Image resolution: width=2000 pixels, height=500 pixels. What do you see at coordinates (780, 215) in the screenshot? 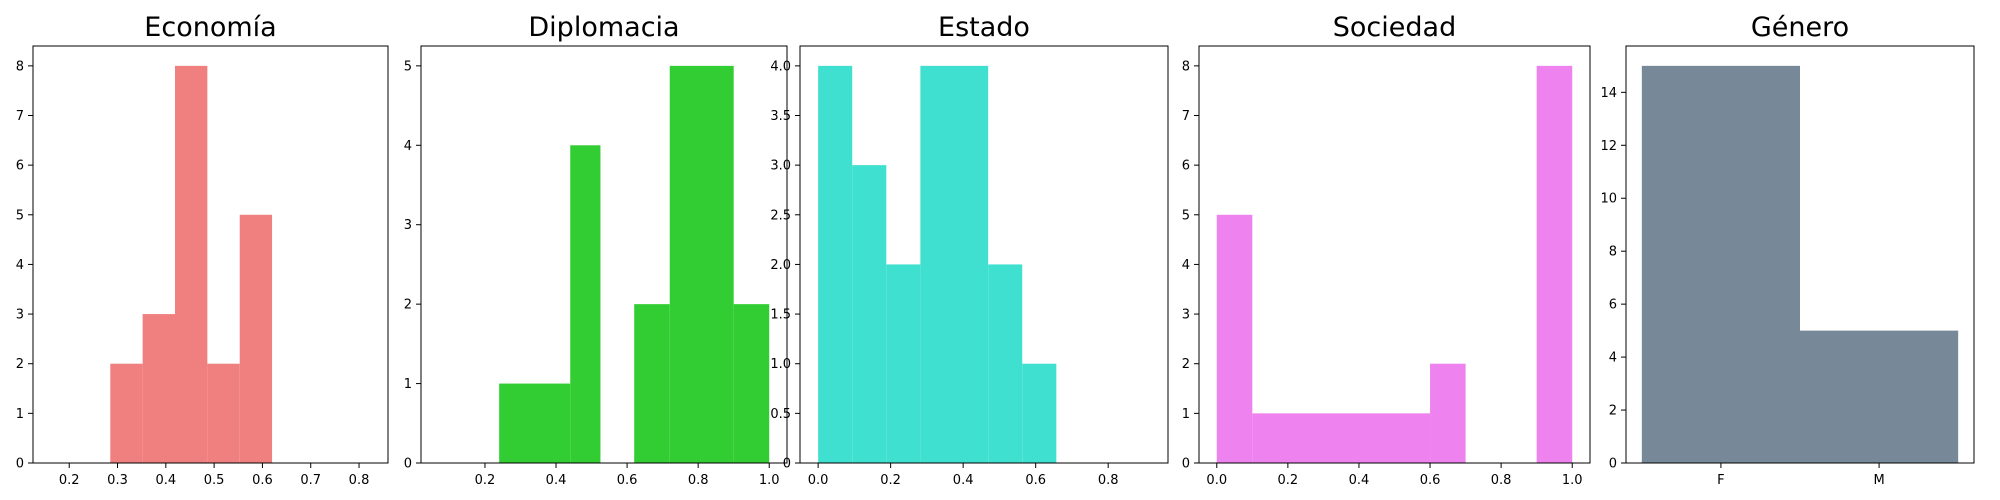
I see `y-tick-label: 2.5` at bounding box center [780, 215].